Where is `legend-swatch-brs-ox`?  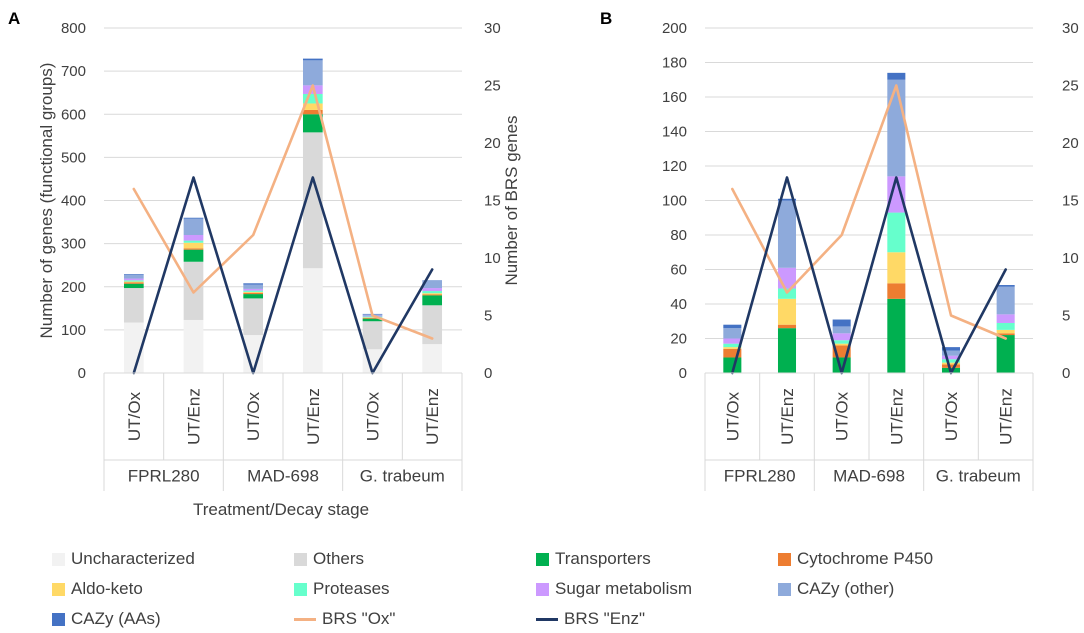
legend-swatch-brs-ox is located at coordinates (305, 619).